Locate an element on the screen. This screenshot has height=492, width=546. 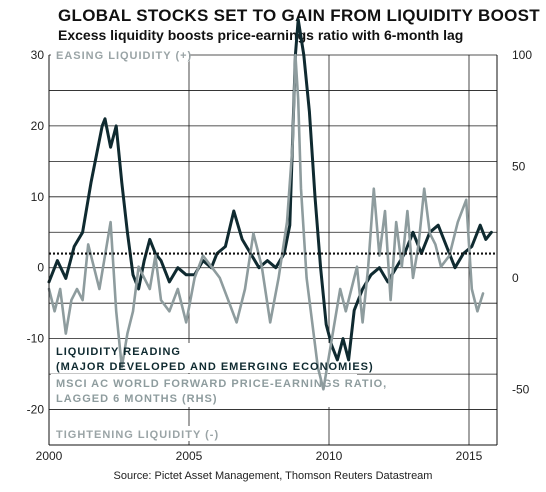
x-tick-label: 2005 is located at coordinates (189, 456).